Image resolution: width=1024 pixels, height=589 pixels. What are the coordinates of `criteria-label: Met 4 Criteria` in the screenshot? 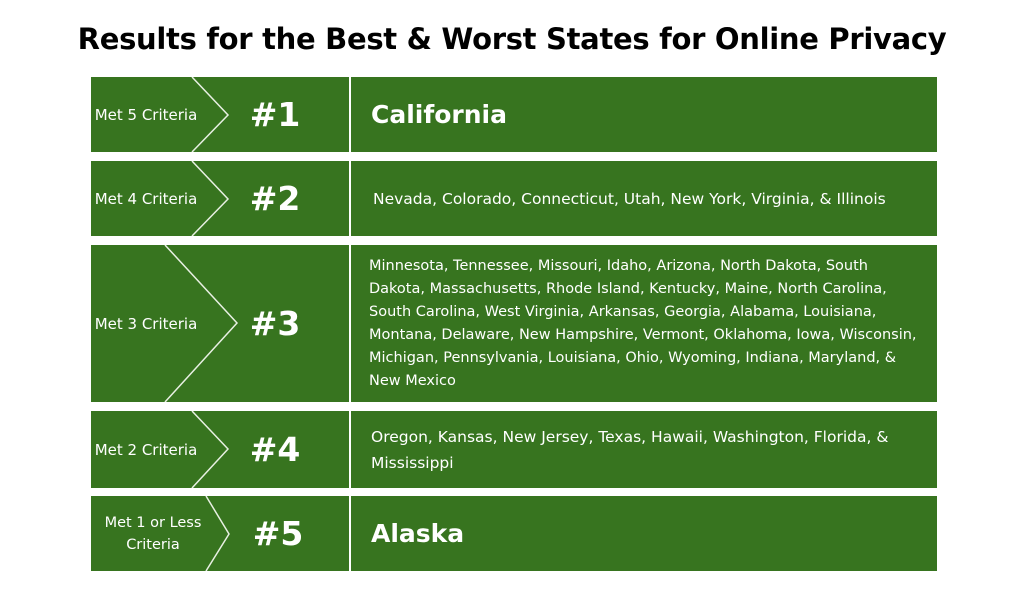 It's located at (146, 198).